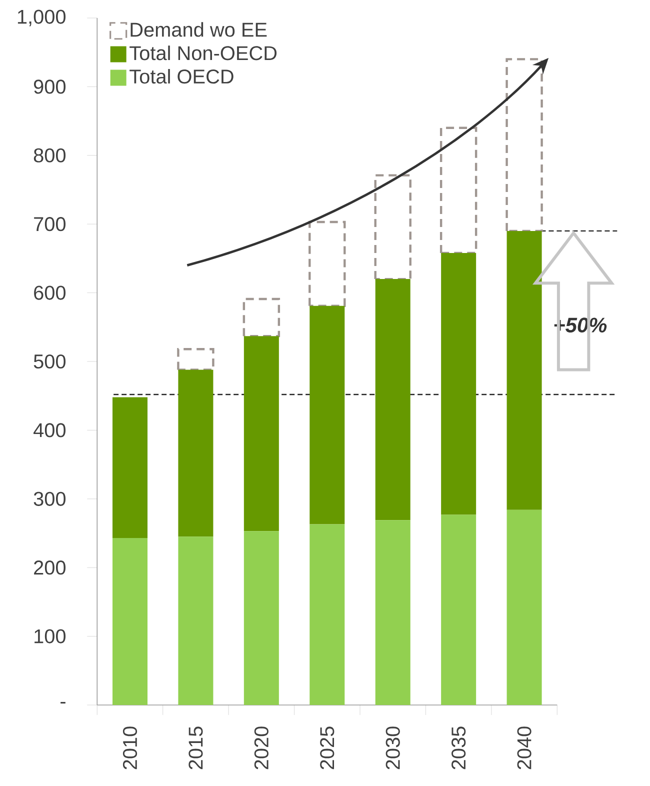 The image size is (650, 786). I want to click on x-tick-label: 2020, so click(261, 748).